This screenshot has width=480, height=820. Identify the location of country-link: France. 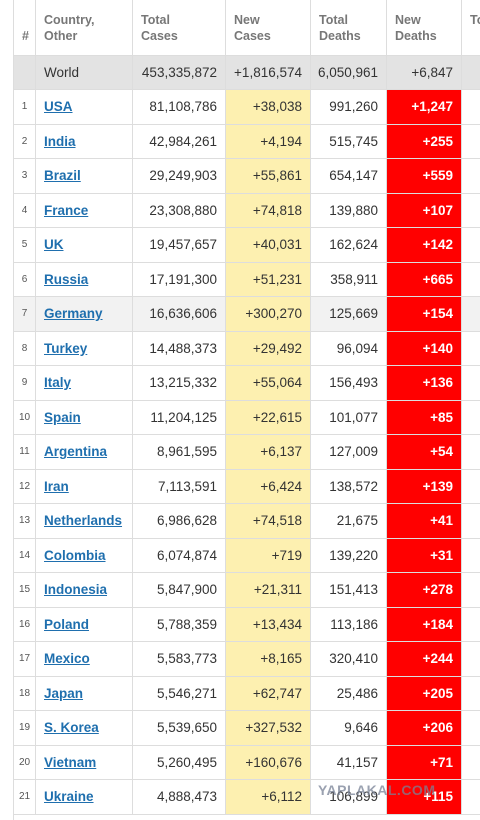
(84, 210).